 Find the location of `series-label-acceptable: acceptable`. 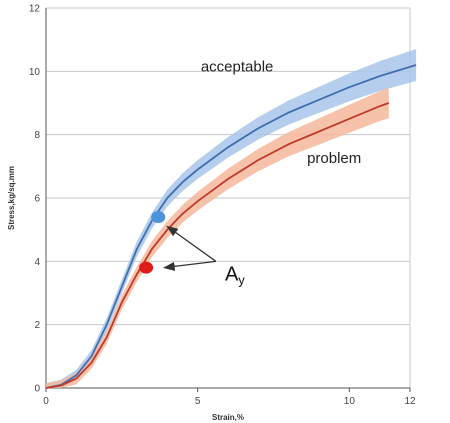

series-label-acceptable: acceptable is located at coordinates (237, 66).